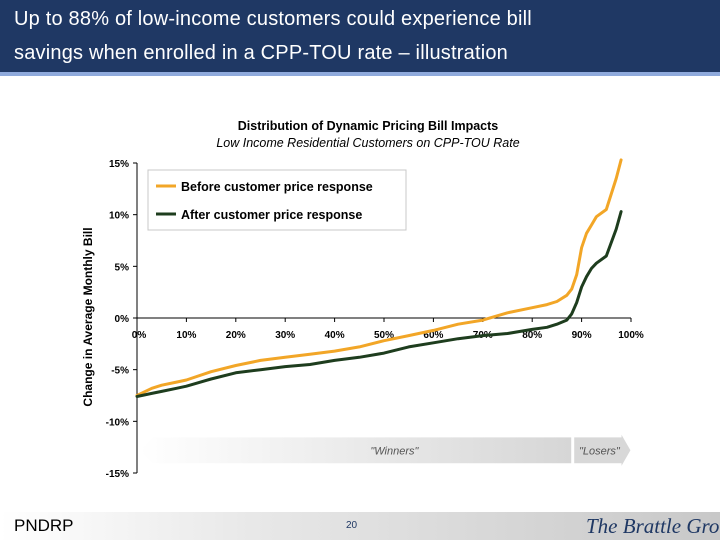 This screenshot has height=540, width=720. I want to click on y-tick-label: 5%, so click(122, 267).